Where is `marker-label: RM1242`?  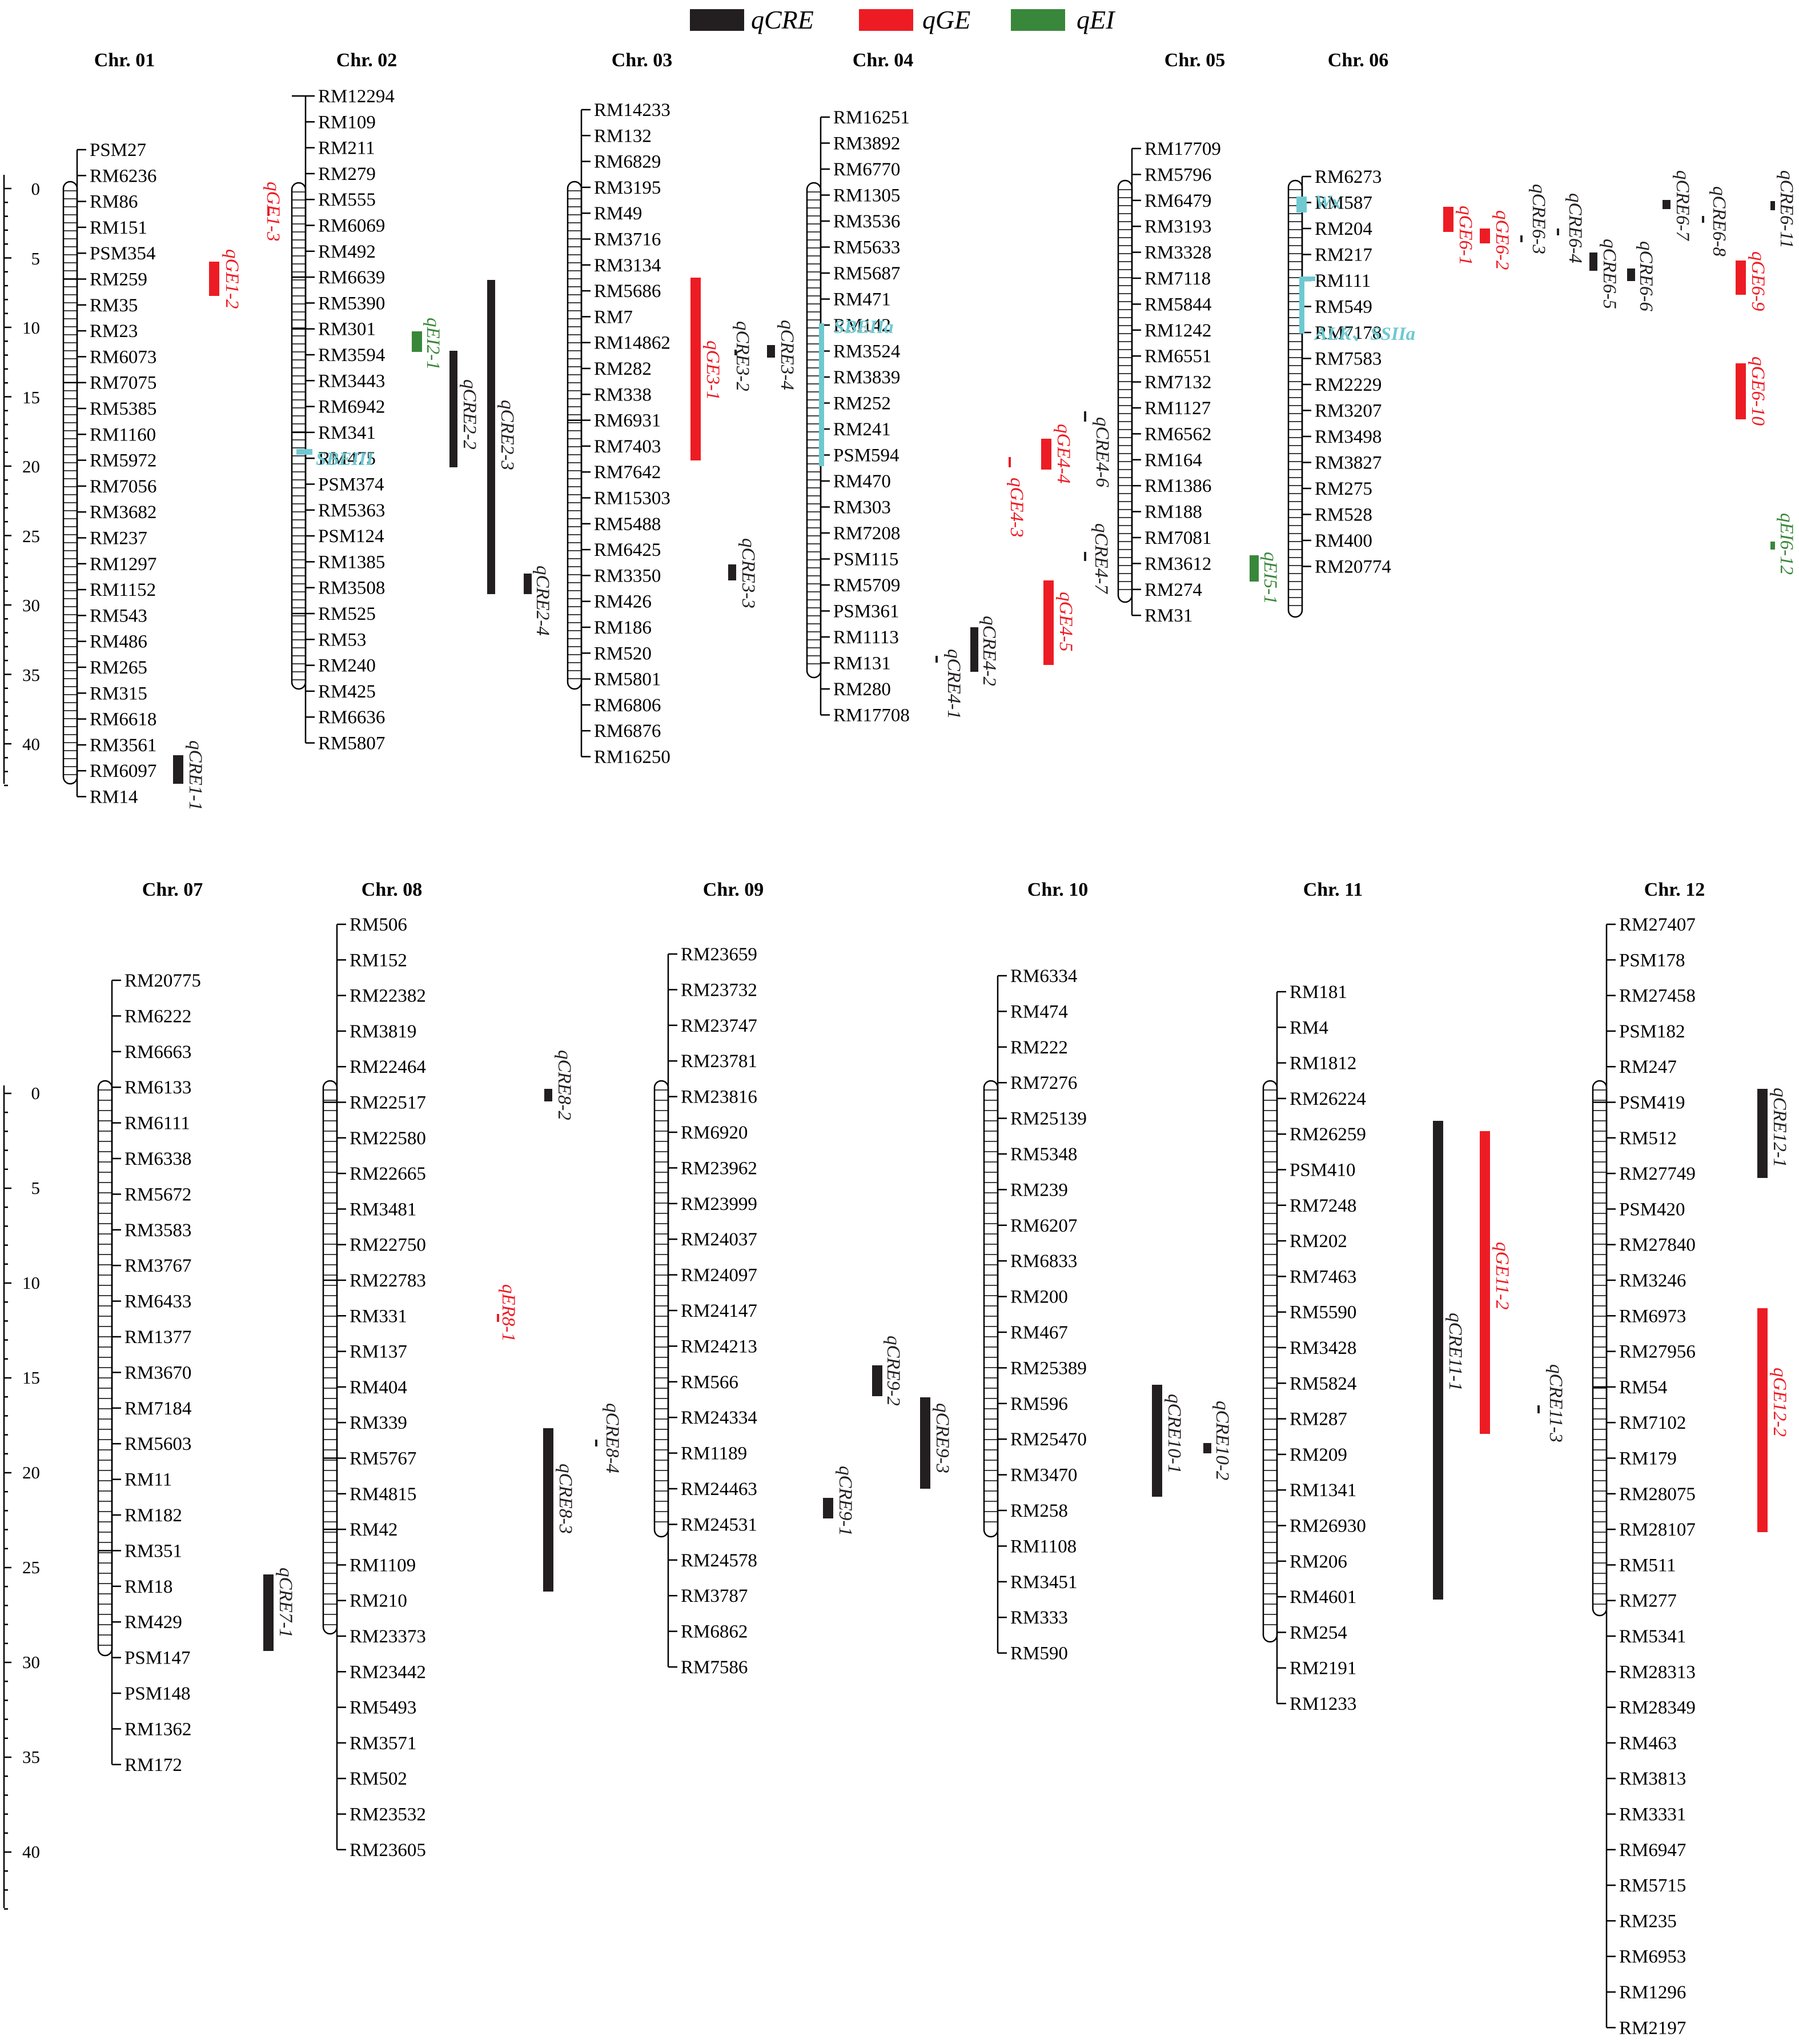 marker-label: RM1242 is located at coordinates (1178, 331).